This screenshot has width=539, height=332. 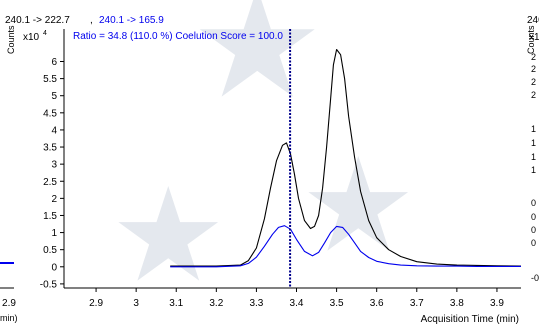 What do you see at coordinates (50, 250) in the screenshot?
I see `y-tick-label: 0.5` at bounding box center [50, 250].